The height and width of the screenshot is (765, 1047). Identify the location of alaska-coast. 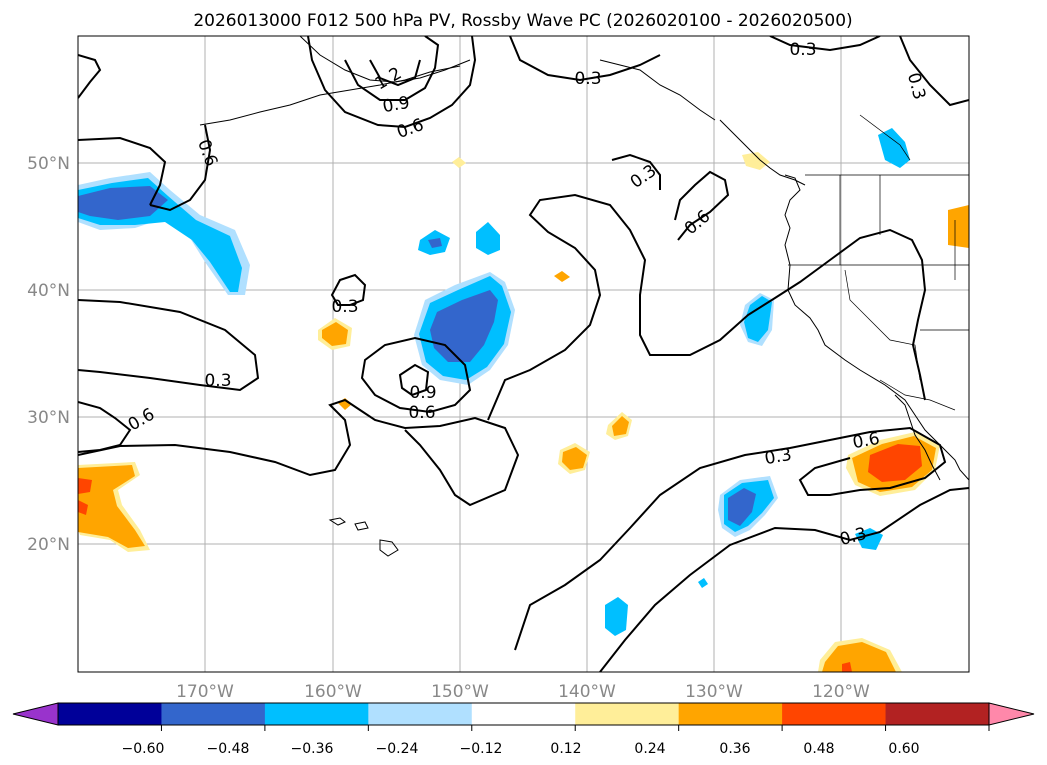
(385, 59).